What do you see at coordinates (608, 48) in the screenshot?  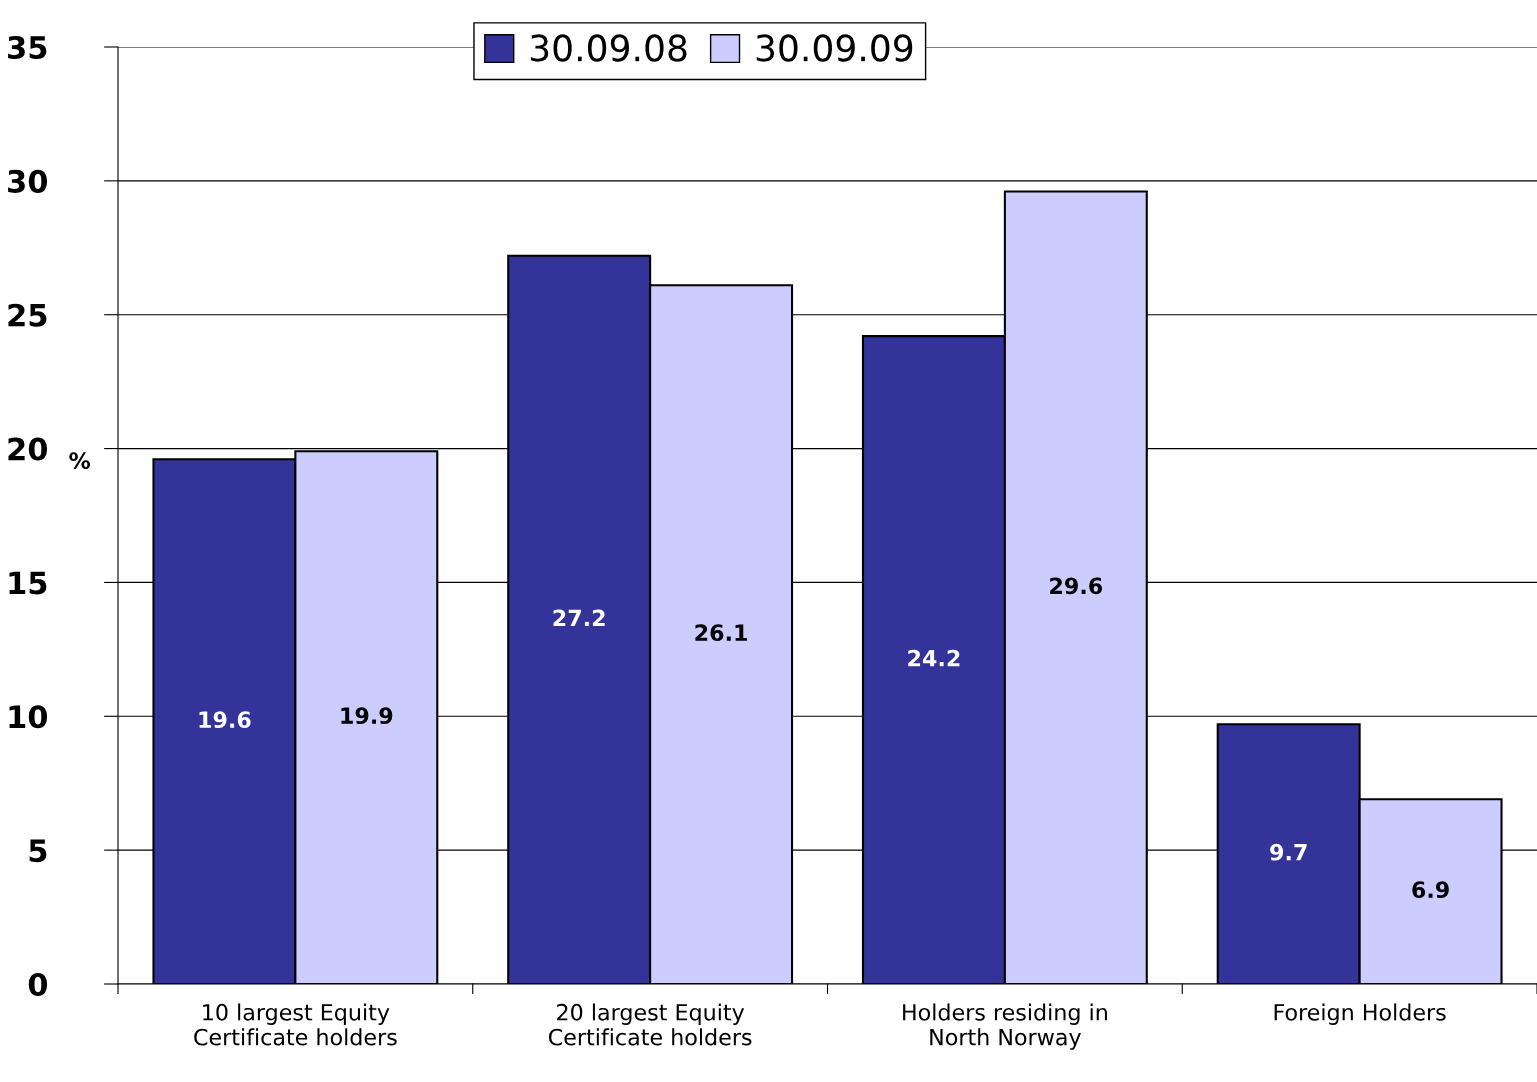 I see `legend-label: 30.09.08` at bounding box center [608, 48].